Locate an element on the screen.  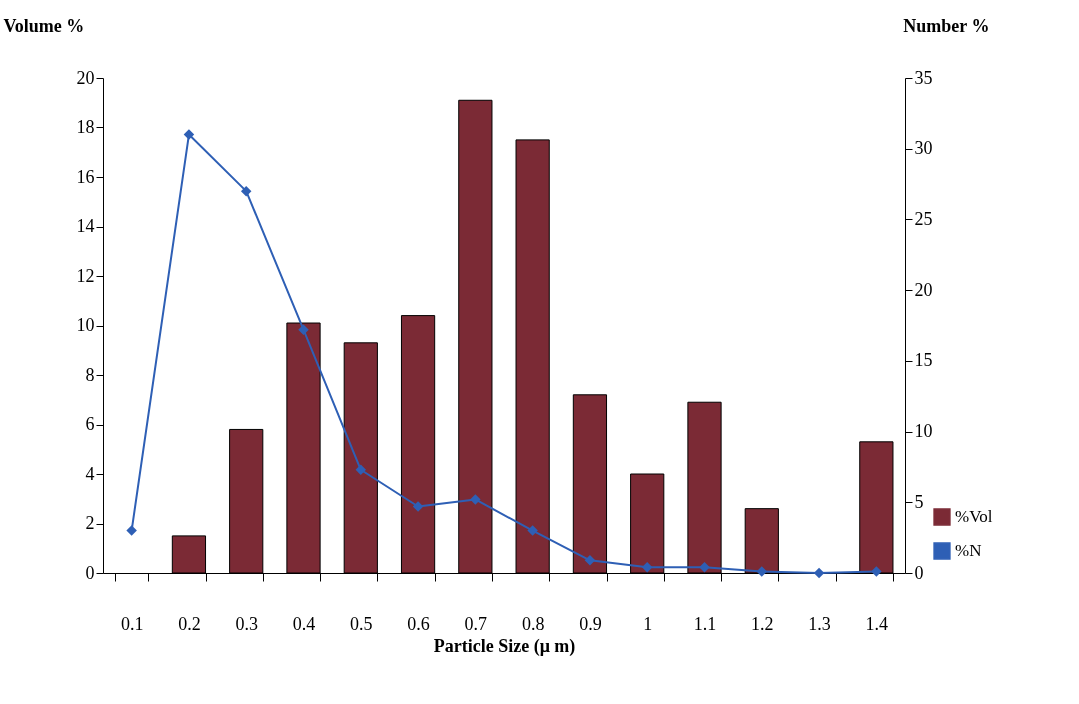
y2-tick-label: 10 is located at coordinates (923, 431).